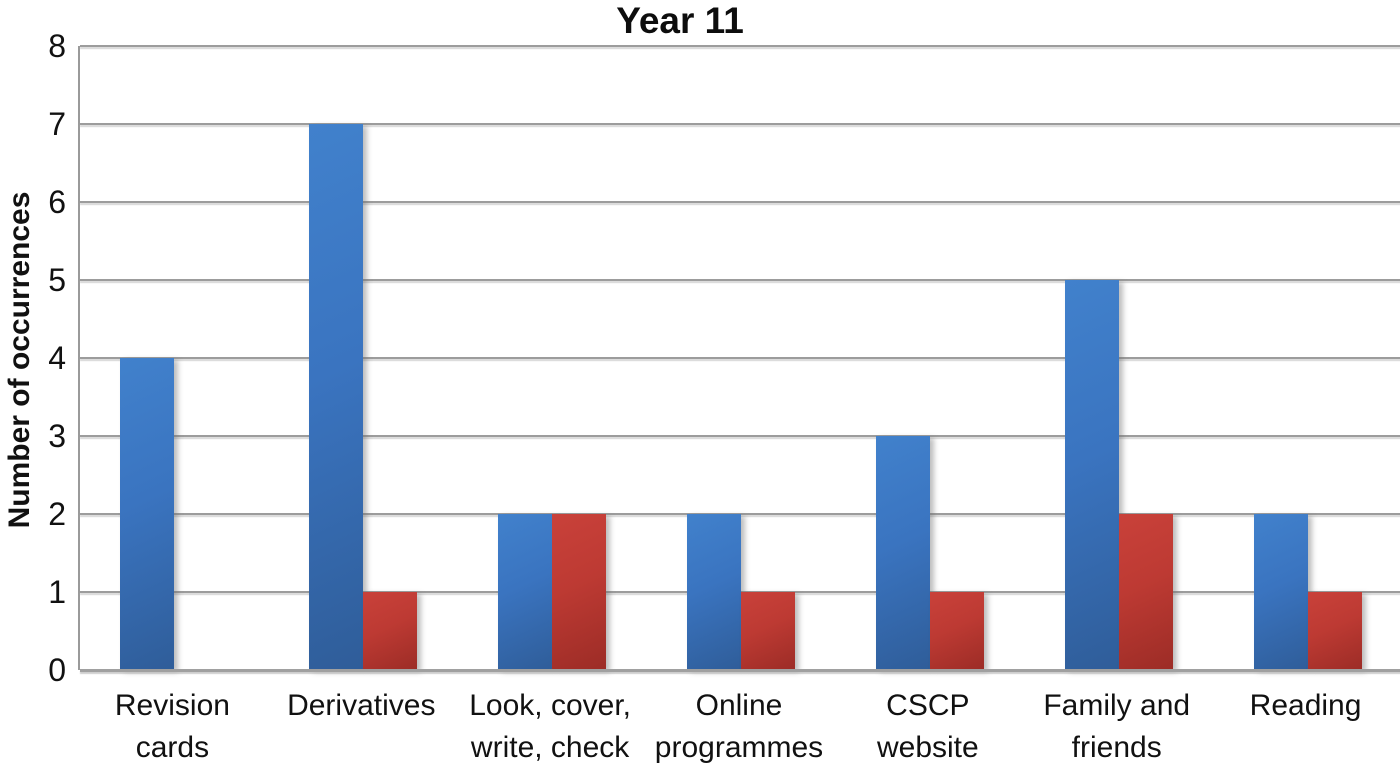 This screenshot has width=1400, height=768. What do you see at coordinates (147, 514) in the screenshot?
I see `bar-blue-revision-cards` at bounding box center [147, 514].